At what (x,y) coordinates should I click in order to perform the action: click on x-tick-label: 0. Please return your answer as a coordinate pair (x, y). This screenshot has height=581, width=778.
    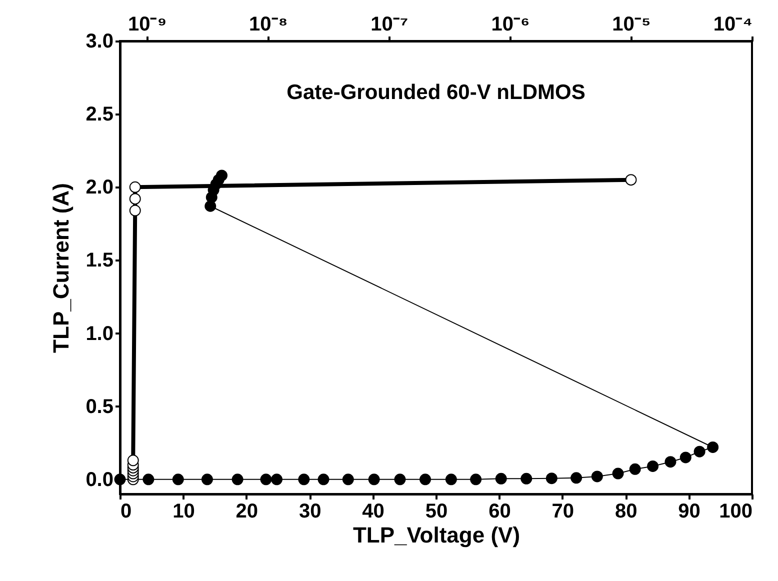
    Looking at the image, I should click on (126, 511).